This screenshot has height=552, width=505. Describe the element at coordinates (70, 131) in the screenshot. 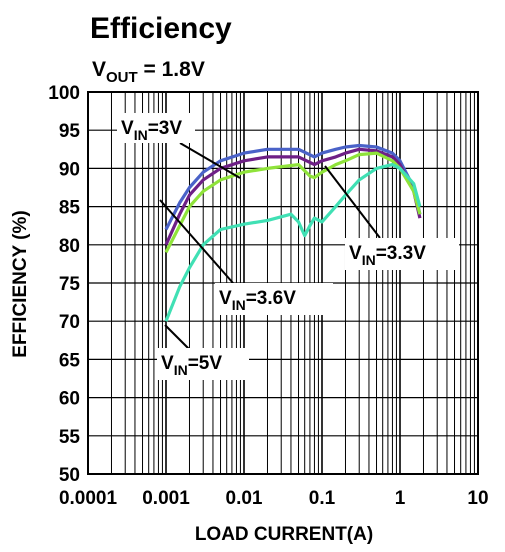

I see `y-tick-label: 95` at that location.